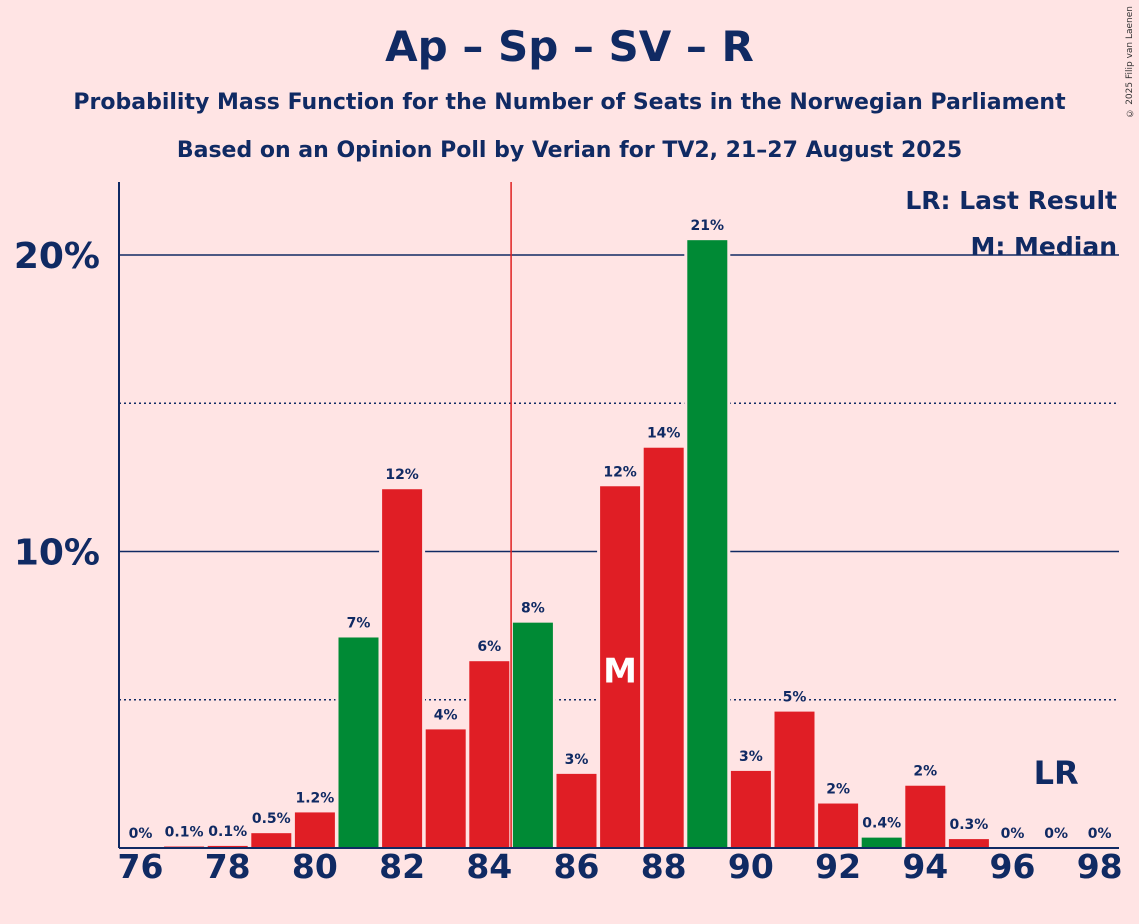 The image size is (1139, 924). I want to click on bar-label-94: 2%, so click(925, 772).